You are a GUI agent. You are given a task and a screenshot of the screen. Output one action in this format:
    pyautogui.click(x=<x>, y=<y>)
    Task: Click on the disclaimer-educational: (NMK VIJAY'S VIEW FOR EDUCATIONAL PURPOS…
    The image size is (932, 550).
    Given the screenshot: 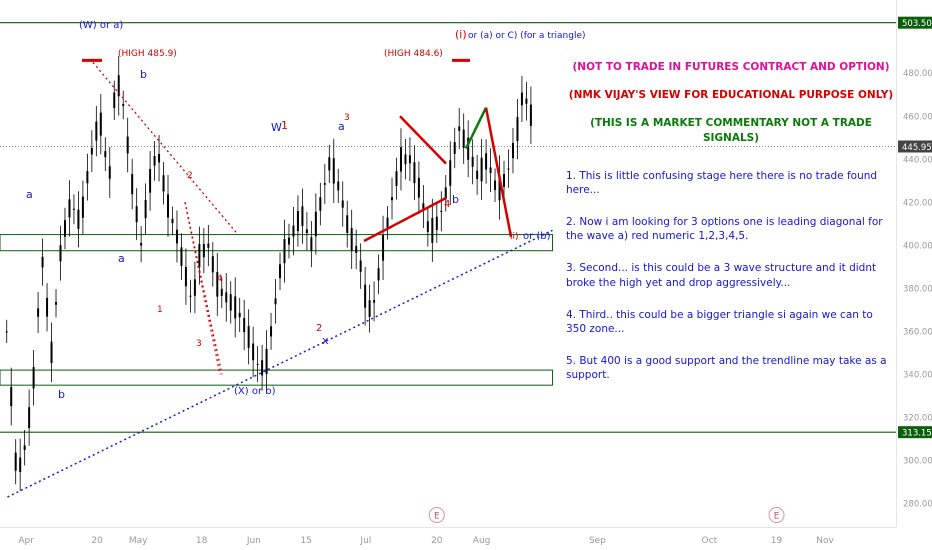 What is the action you would take?
    pyautogui.click(x=731, y=95)
    